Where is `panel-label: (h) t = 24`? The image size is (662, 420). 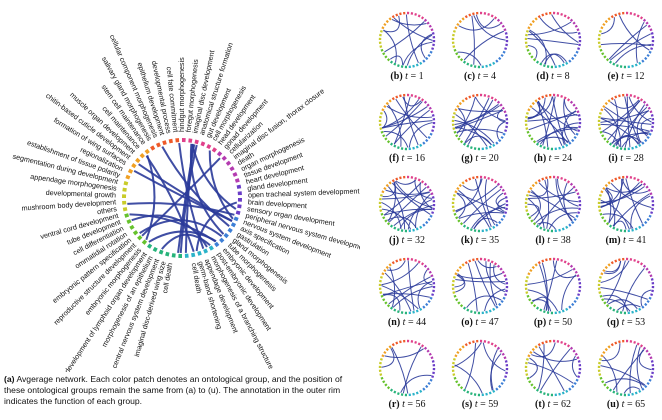
panel-label: (h) t = 24 is located at coordinates (553, 158).